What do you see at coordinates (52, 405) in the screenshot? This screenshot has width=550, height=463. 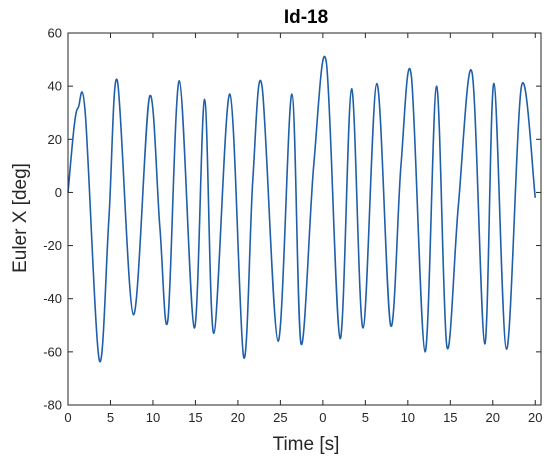 I see `y-tick-label: -80` at bounding box center [52, 405].